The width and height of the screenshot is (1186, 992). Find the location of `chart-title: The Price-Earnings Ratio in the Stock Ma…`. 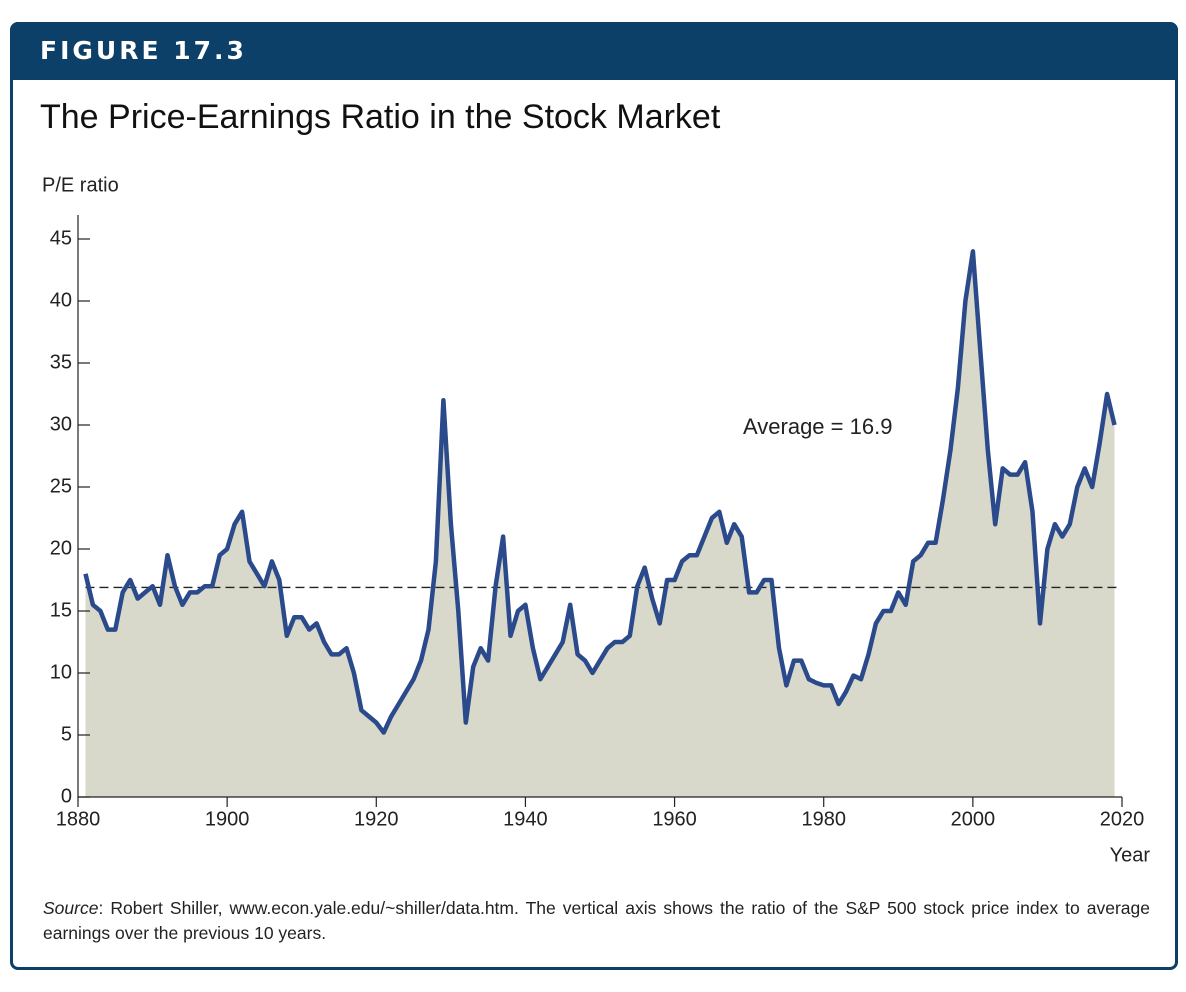

chart-title: The Price-Earnings Ratio in the Stock Ma… is located at coordinates (380, 117).